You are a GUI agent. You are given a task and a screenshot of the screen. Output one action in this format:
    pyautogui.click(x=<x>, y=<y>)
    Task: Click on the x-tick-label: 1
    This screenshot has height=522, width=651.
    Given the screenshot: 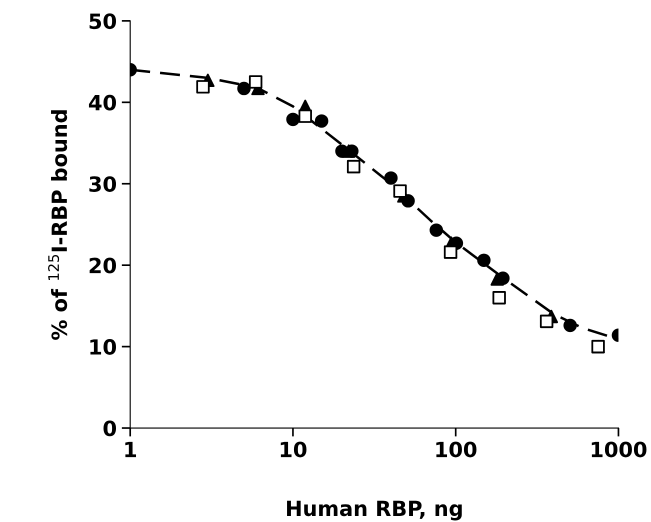 What is the action you would take?
    pyautogui.click(x=130, y=450)
    